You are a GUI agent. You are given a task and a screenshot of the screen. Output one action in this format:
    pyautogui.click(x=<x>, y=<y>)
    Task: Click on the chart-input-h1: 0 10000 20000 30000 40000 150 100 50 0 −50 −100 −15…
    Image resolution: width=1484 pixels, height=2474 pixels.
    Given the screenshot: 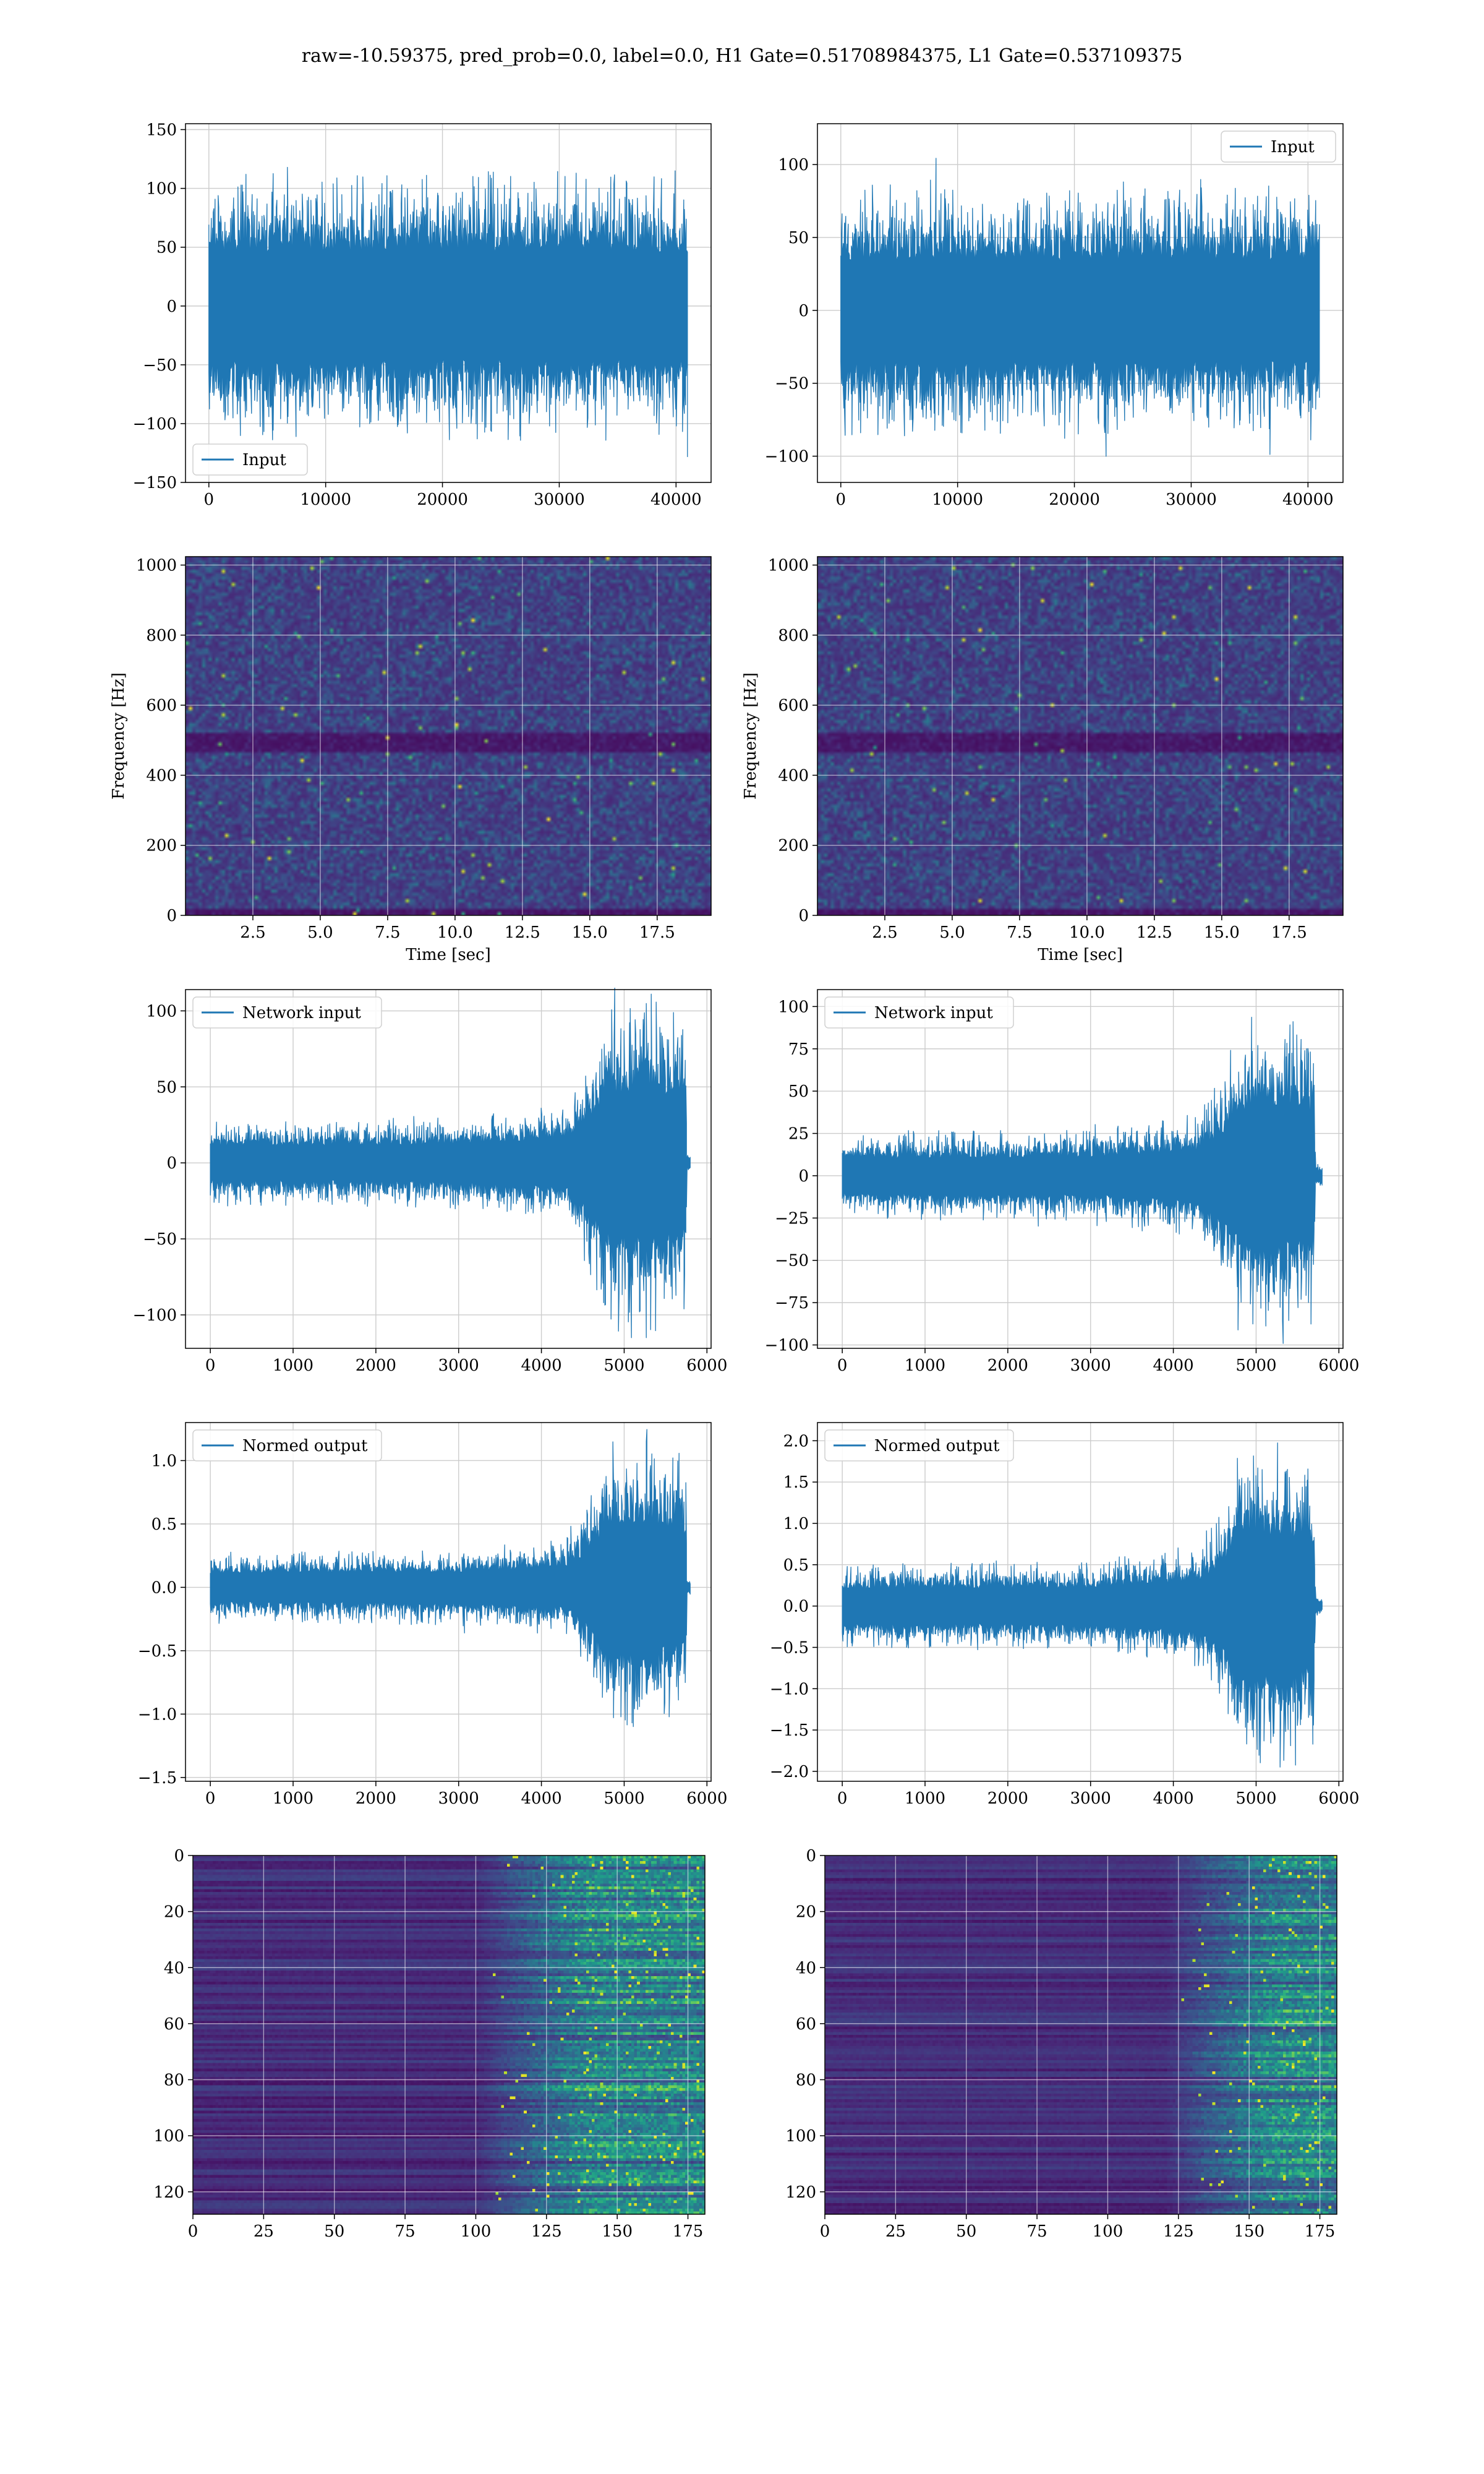 What is the action you would take?
    pyautogui.click(x=422, y=315)
    